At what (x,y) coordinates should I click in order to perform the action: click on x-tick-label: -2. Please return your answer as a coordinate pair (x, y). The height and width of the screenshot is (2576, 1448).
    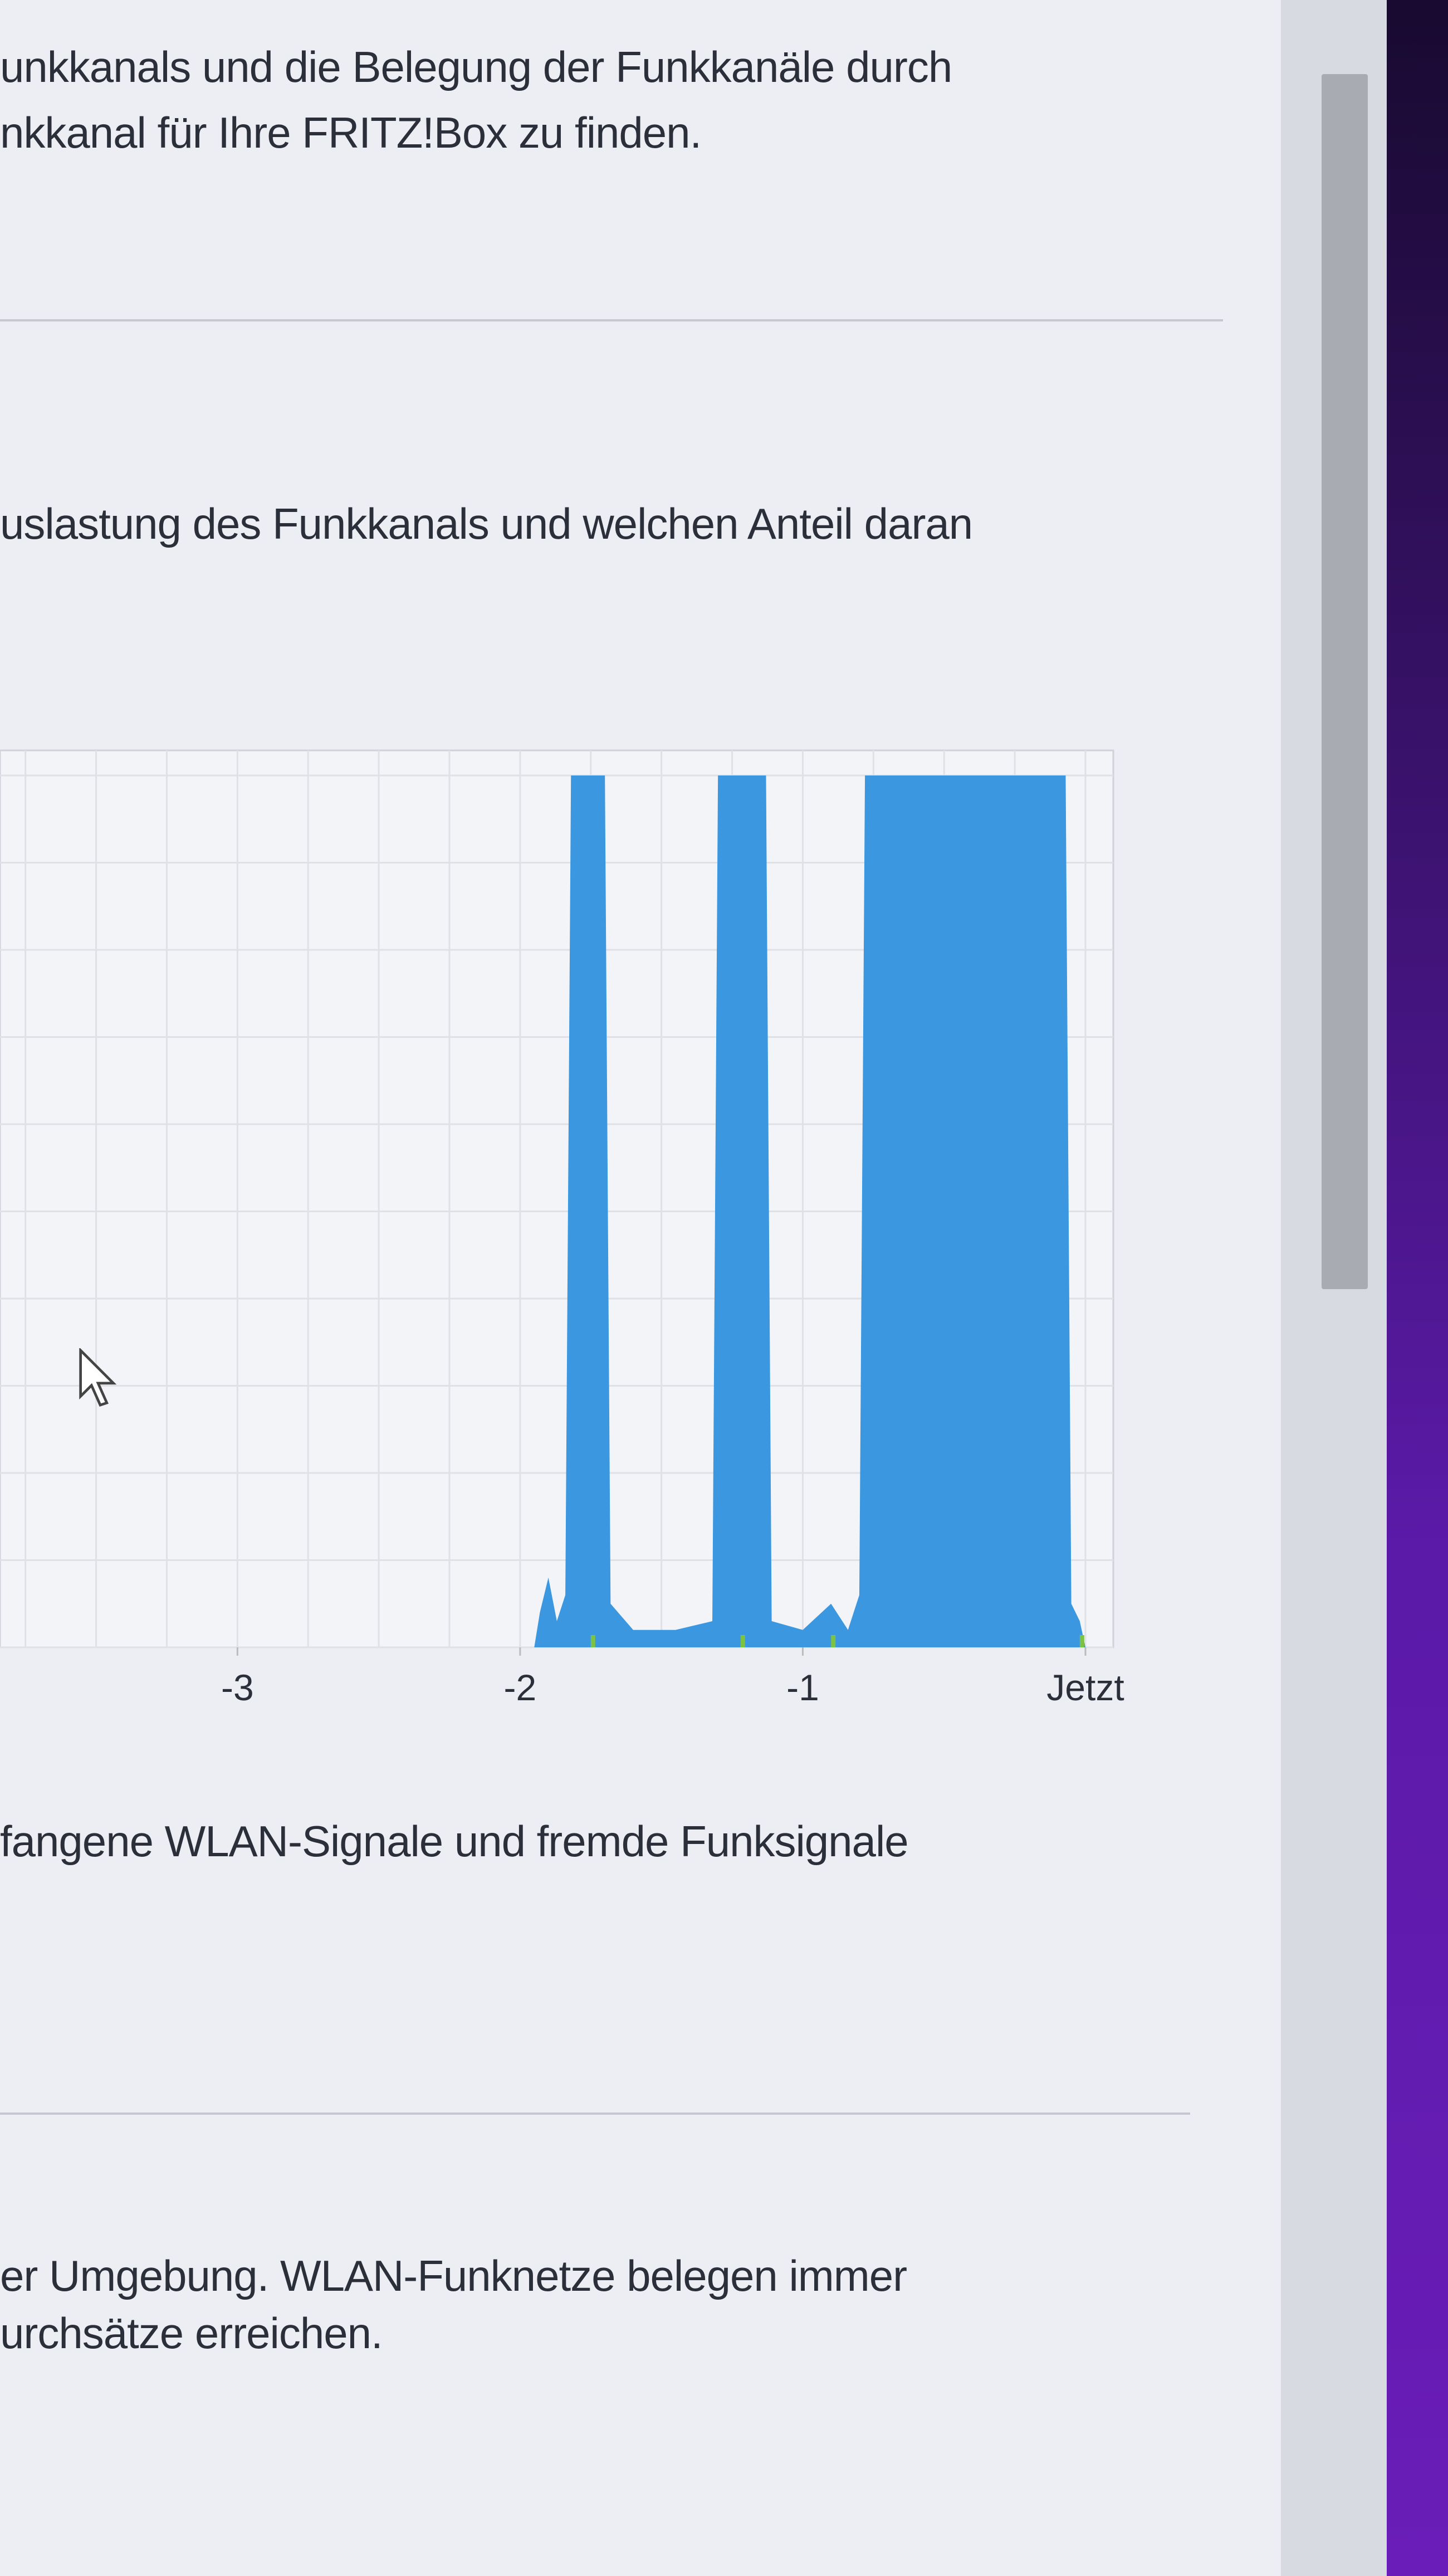
    Looking at the image, I should click on (520, 1687).